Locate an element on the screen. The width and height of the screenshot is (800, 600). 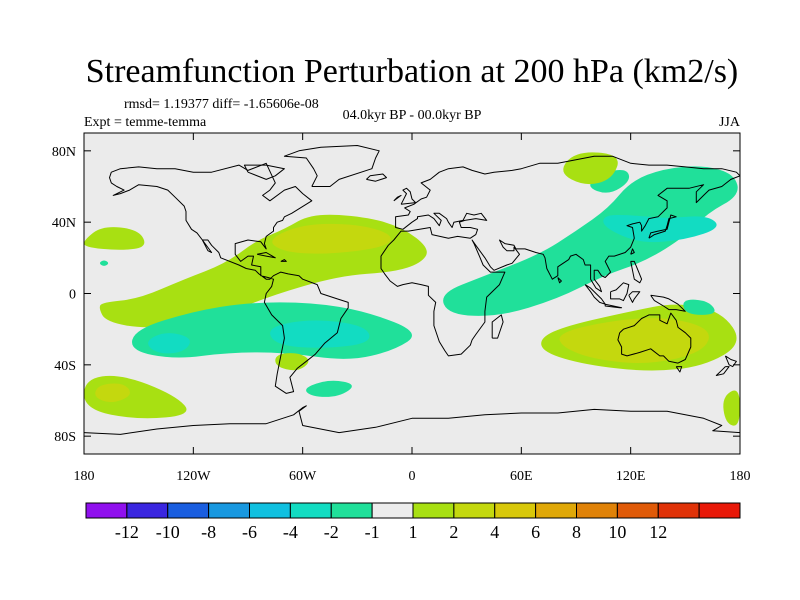
x-tick-label: 60W is located at coordinates (303, 476).